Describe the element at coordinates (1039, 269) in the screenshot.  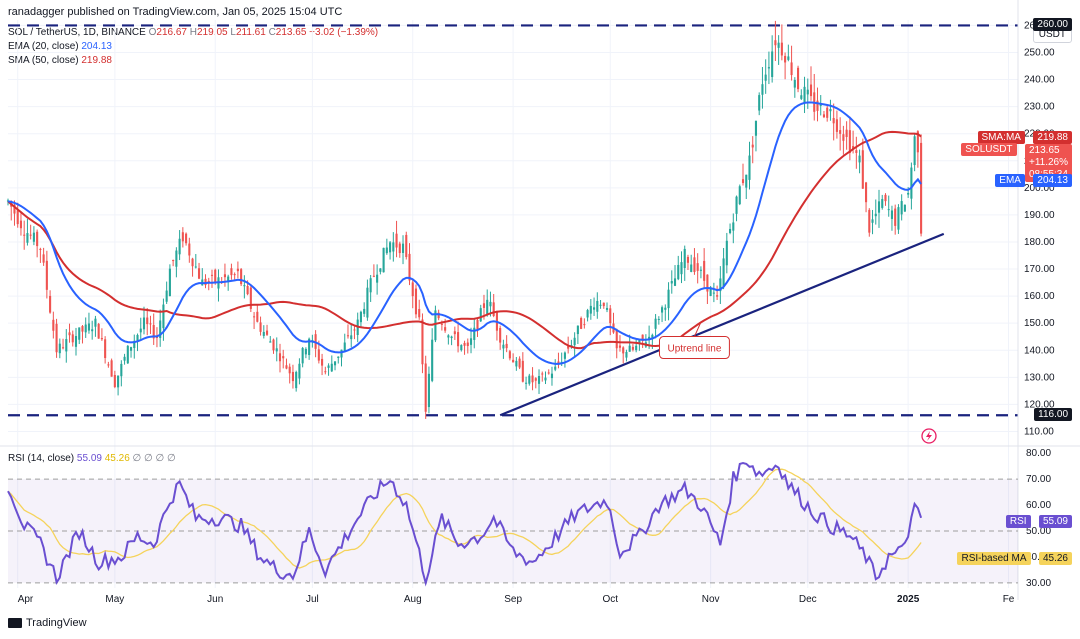
I see `price-tick-label: 170.00` at that location.